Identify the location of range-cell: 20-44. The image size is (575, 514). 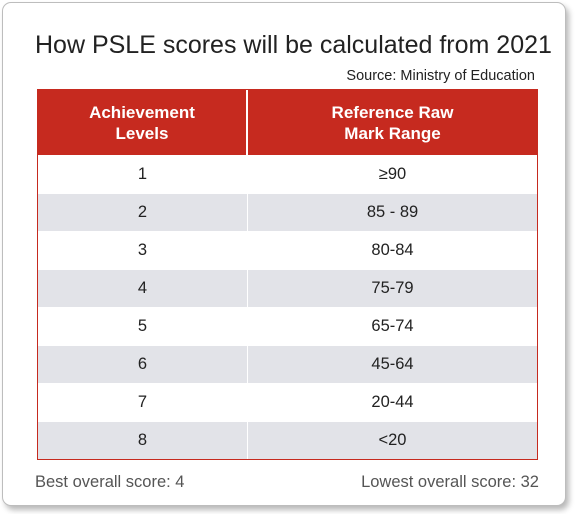
(392, 402).